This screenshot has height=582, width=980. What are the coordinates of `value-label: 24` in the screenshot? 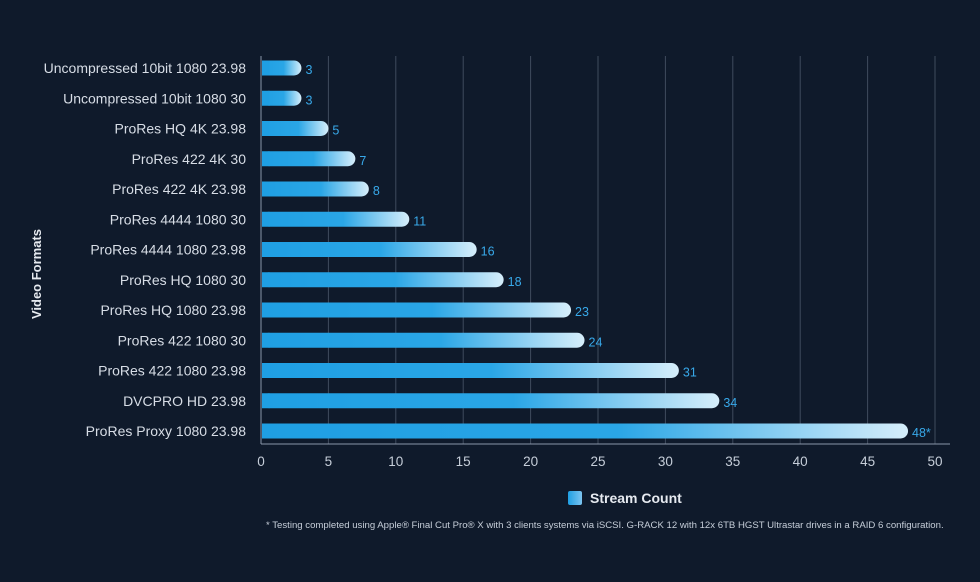 It's located at (596, 342).